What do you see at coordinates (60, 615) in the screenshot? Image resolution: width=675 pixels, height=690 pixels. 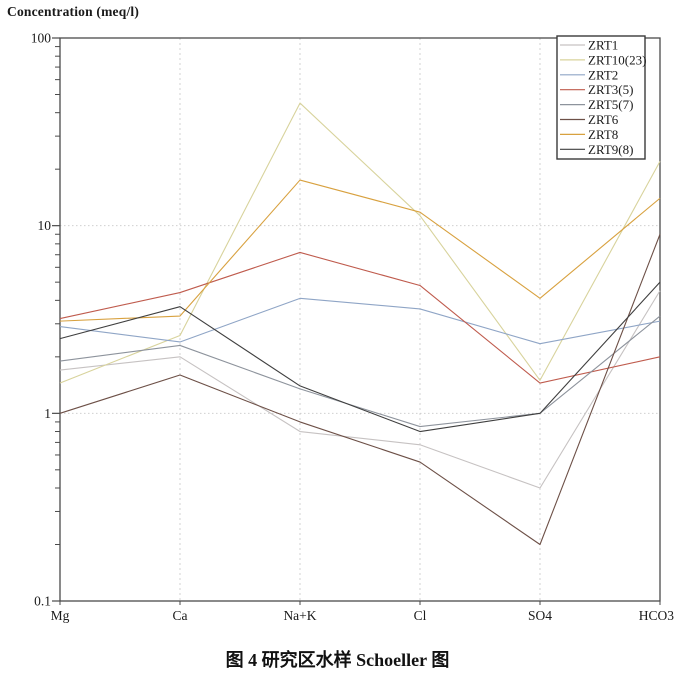 I see `x-axis-label: Mg` at bounding box center [60, 615].